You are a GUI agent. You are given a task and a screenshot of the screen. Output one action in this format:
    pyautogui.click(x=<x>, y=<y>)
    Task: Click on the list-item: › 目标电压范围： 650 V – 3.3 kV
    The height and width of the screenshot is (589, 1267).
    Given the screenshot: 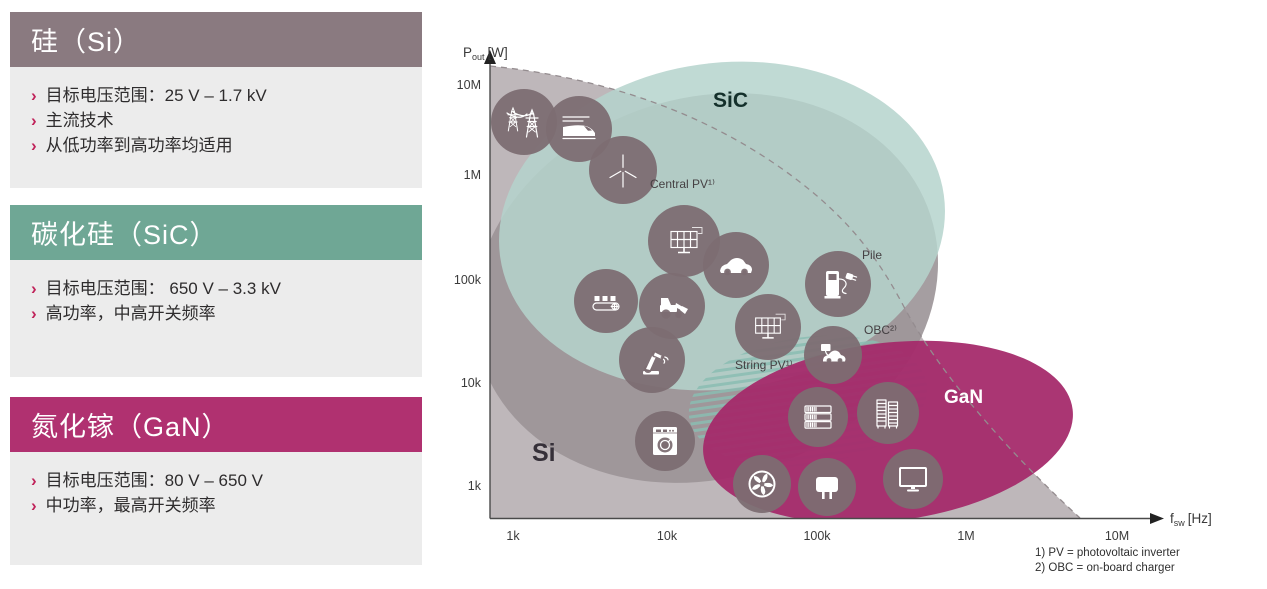 What is the action you would take?
    pyautogui.click(x=219, y=288)
    